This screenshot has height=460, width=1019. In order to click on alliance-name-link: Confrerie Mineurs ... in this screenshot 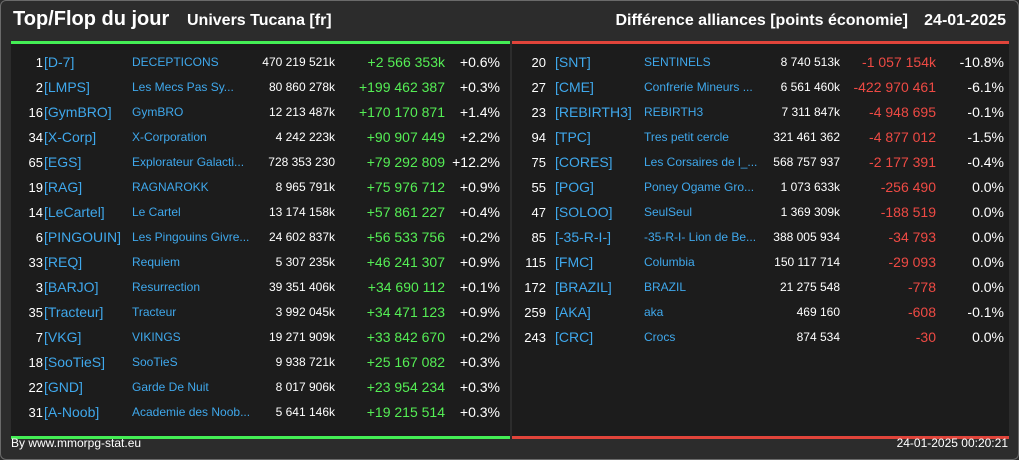, I will do `click(698, 87)`.